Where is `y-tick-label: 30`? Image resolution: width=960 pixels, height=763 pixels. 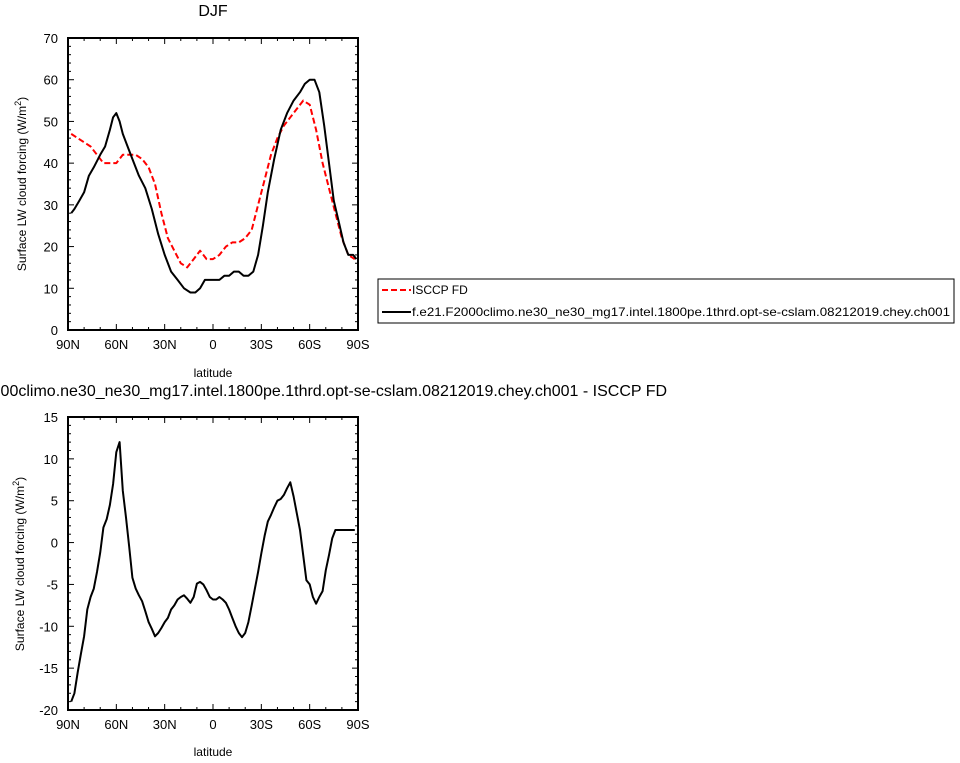 y-tick-label: 30 is located at coordinates (51, 205).